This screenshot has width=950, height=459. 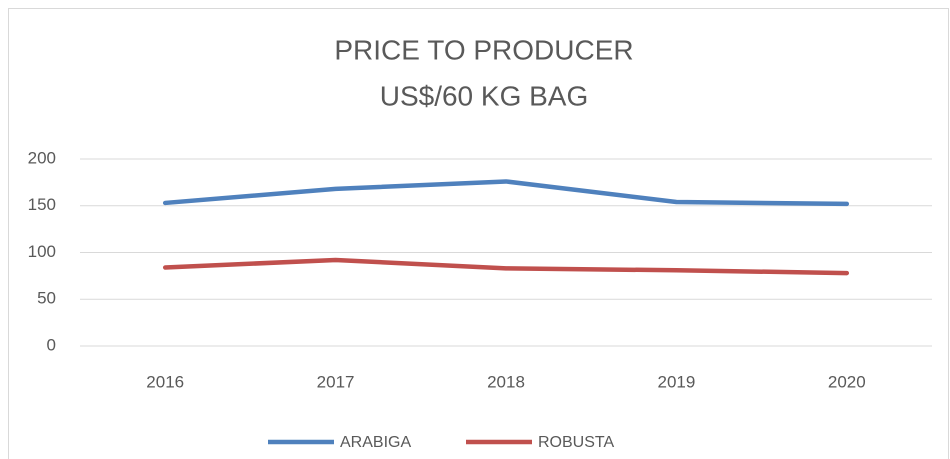 What do you see at coordinates (676, 381) in the screenshot?
I see `x-tick-label: 2019` at bounding box center [676, 381].